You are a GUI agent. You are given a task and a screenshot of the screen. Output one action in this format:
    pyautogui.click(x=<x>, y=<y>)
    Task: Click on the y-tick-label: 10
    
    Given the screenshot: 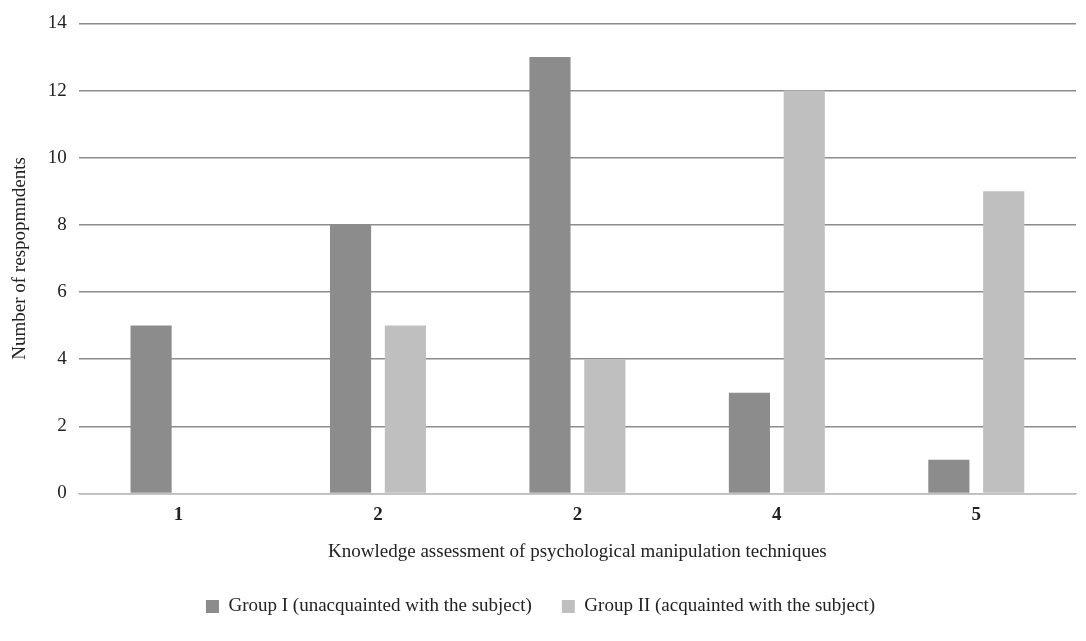 What is the action you would take?
    pyautogui.click(x=57, y=156)
    